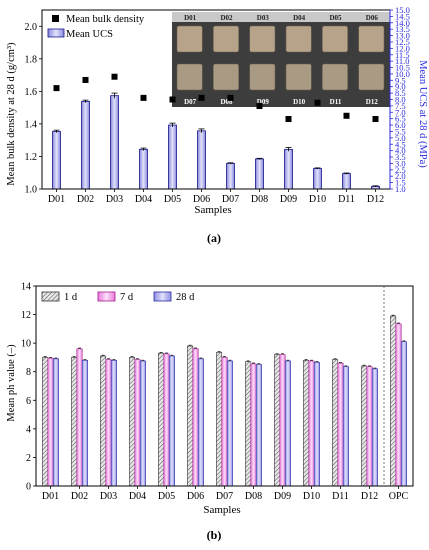 The width and height of the screenshot is (429, 550). Describe the element at coordinates (226, 102) in the screenshot. I see `photo-label-bottom: D08` at that location.